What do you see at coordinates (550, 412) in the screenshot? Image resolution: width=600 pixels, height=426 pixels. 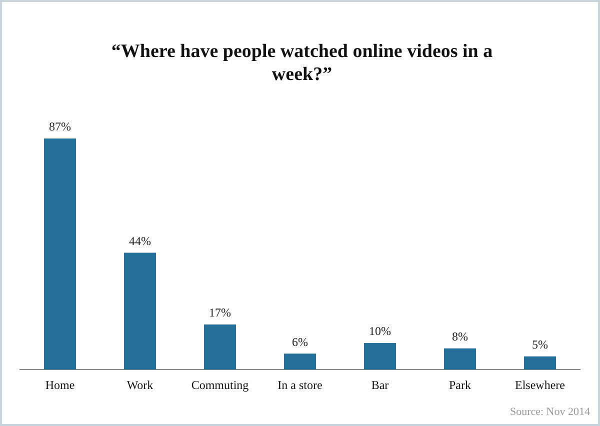 I see `source-note: Source: Nov 2014` at bounding box center [550, 412].